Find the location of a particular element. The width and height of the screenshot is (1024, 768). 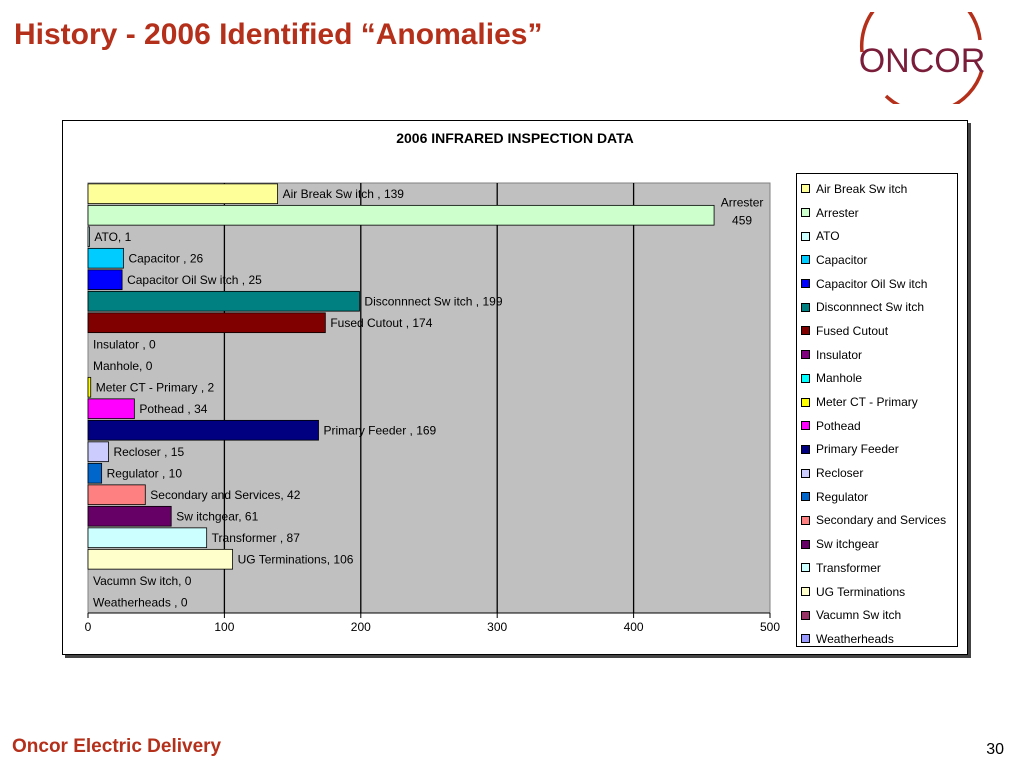

data-label: ATO, 1 is located at coordinates (112, 237).